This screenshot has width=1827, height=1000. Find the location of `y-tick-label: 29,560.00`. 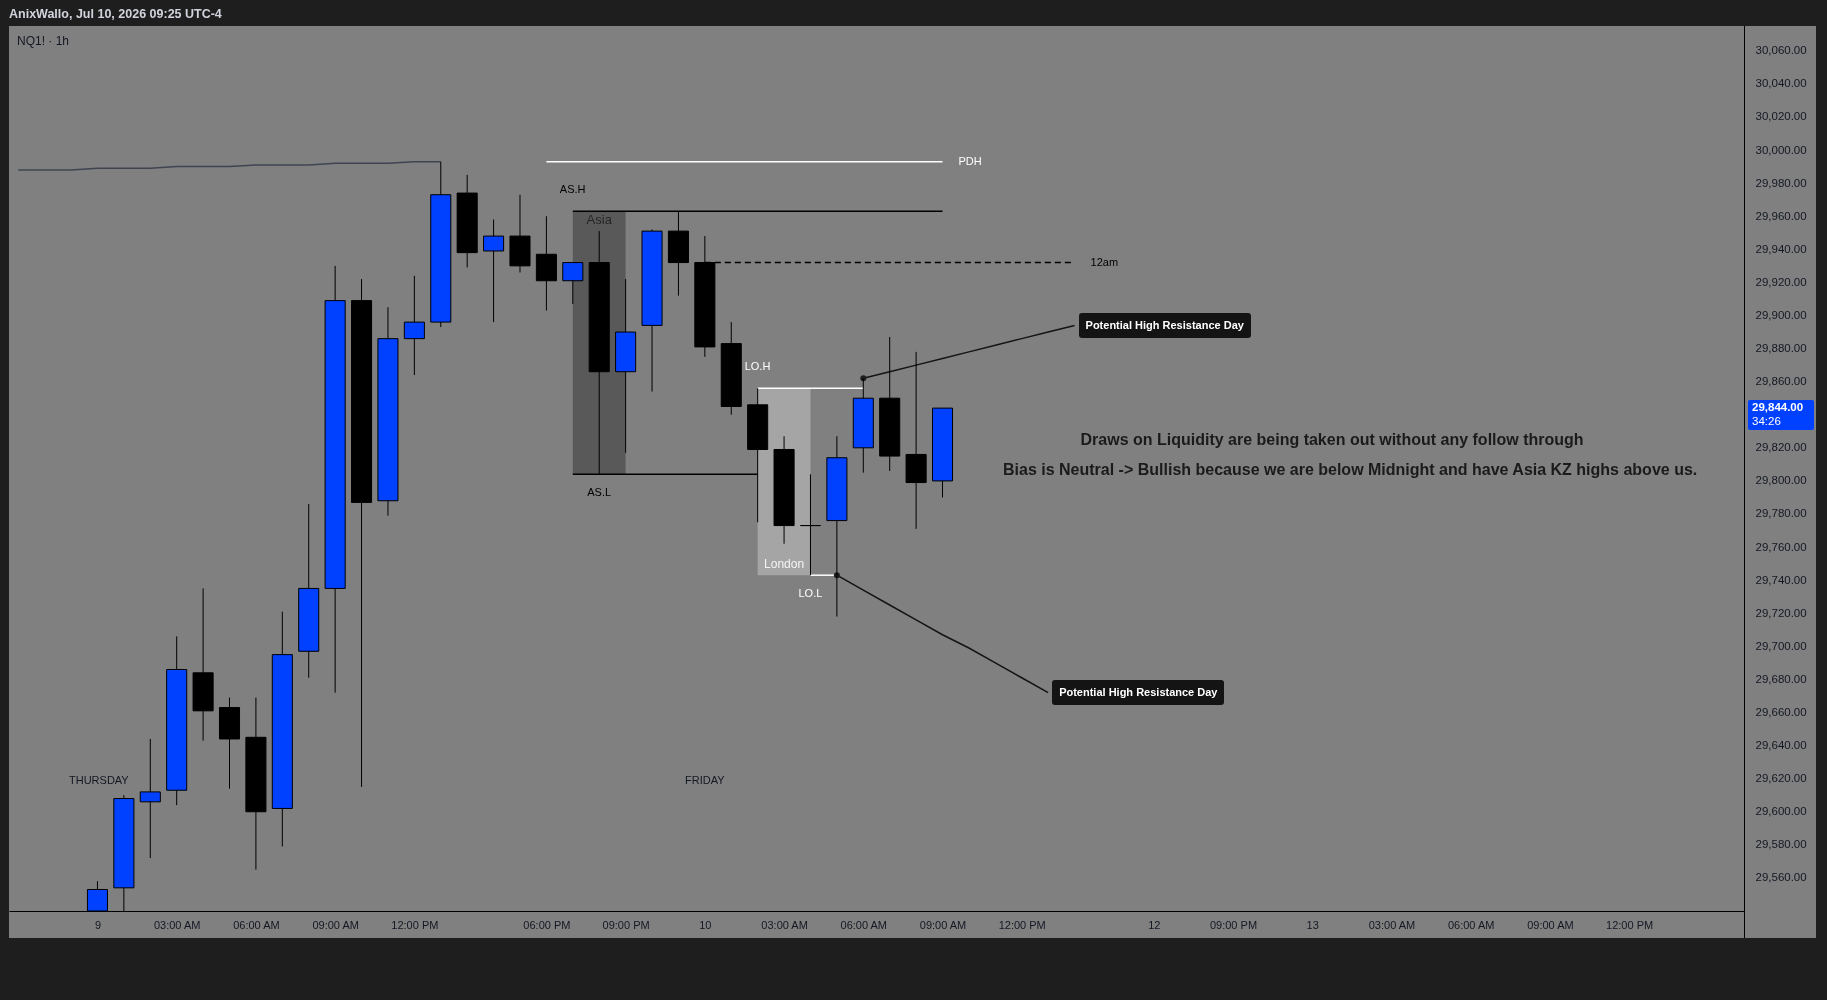

y-tick-label: 29,560.00 is located at coordinates (1781, 877).